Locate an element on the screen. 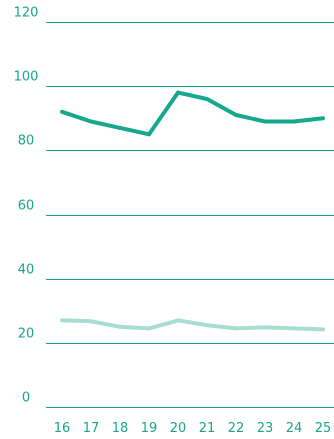 This screenshot has width=334, height=439. x-tick-label: 16 is located at coordinates (62, 428).